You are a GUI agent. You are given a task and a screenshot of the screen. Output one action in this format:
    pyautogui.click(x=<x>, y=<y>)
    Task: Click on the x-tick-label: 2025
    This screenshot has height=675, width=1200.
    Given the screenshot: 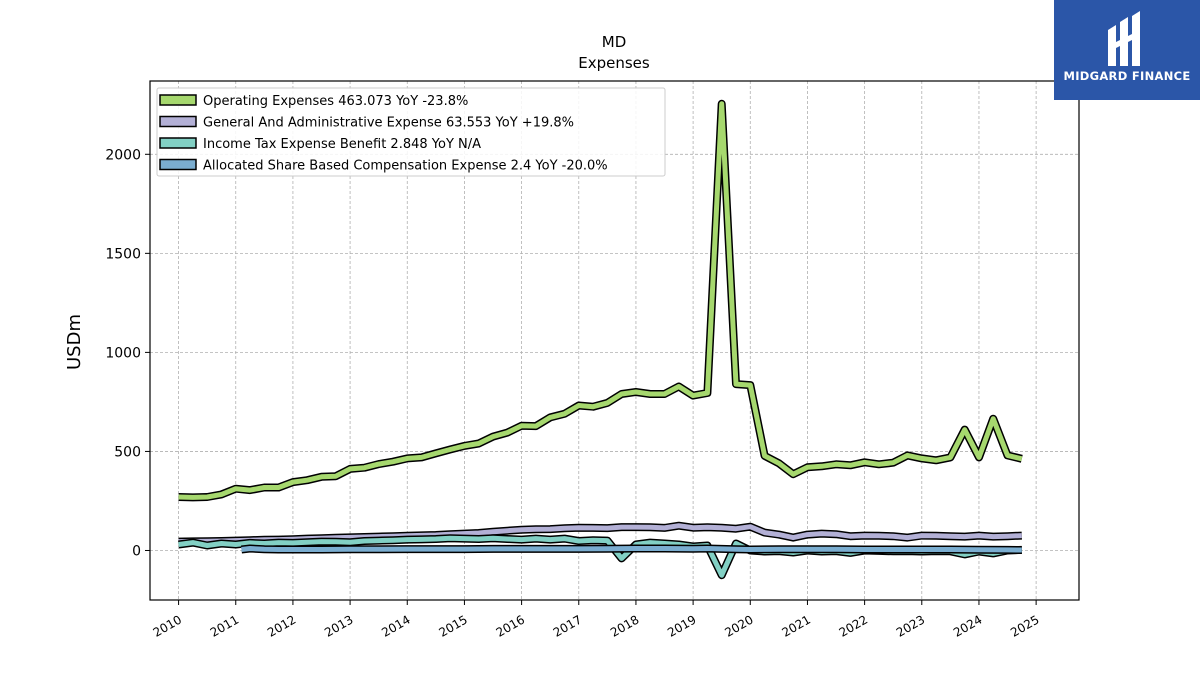 What is the action you would take?
    pyautogui.click(x=1024, y=625)
    